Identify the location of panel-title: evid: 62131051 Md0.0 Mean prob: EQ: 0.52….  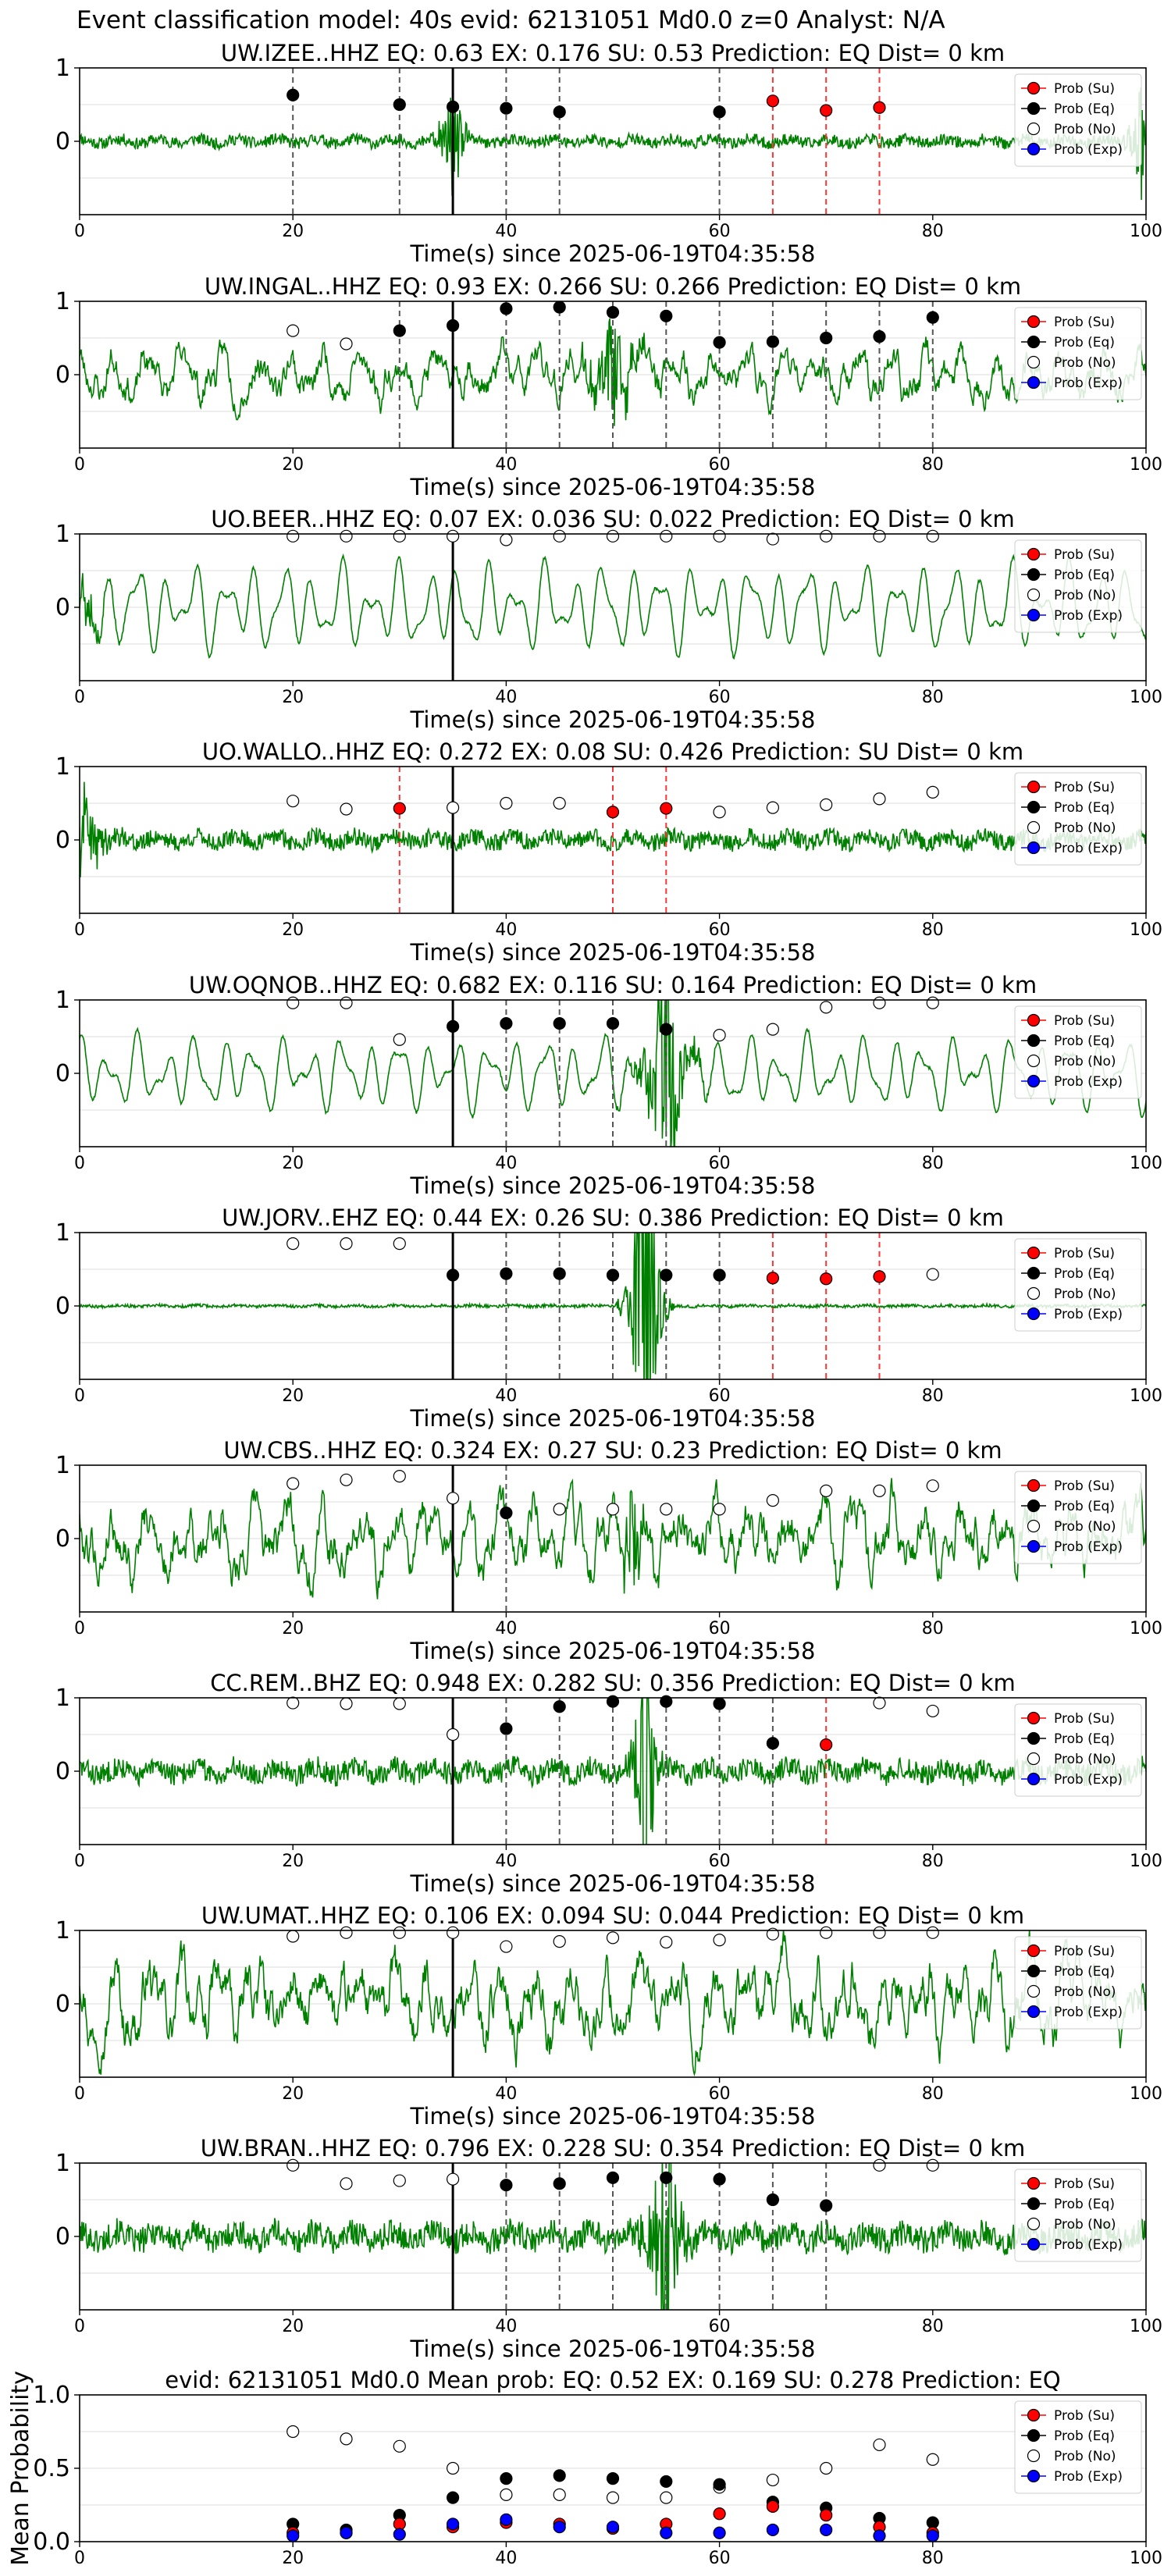
(613, 2380).